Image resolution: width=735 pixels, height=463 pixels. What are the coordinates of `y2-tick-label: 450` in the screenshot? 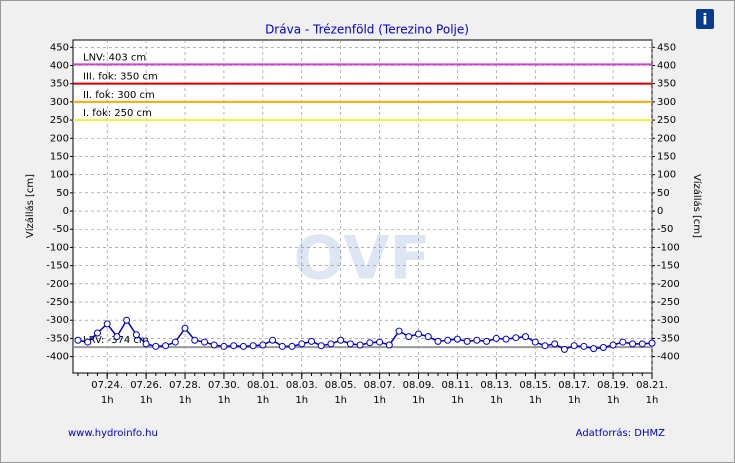 It's located at (666, 47).